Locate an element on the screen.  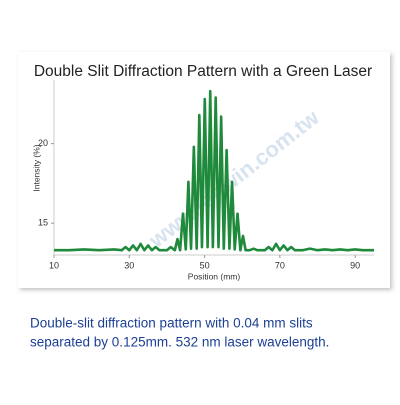
x-tick-label: 50 is located at coordinates (205, 265).